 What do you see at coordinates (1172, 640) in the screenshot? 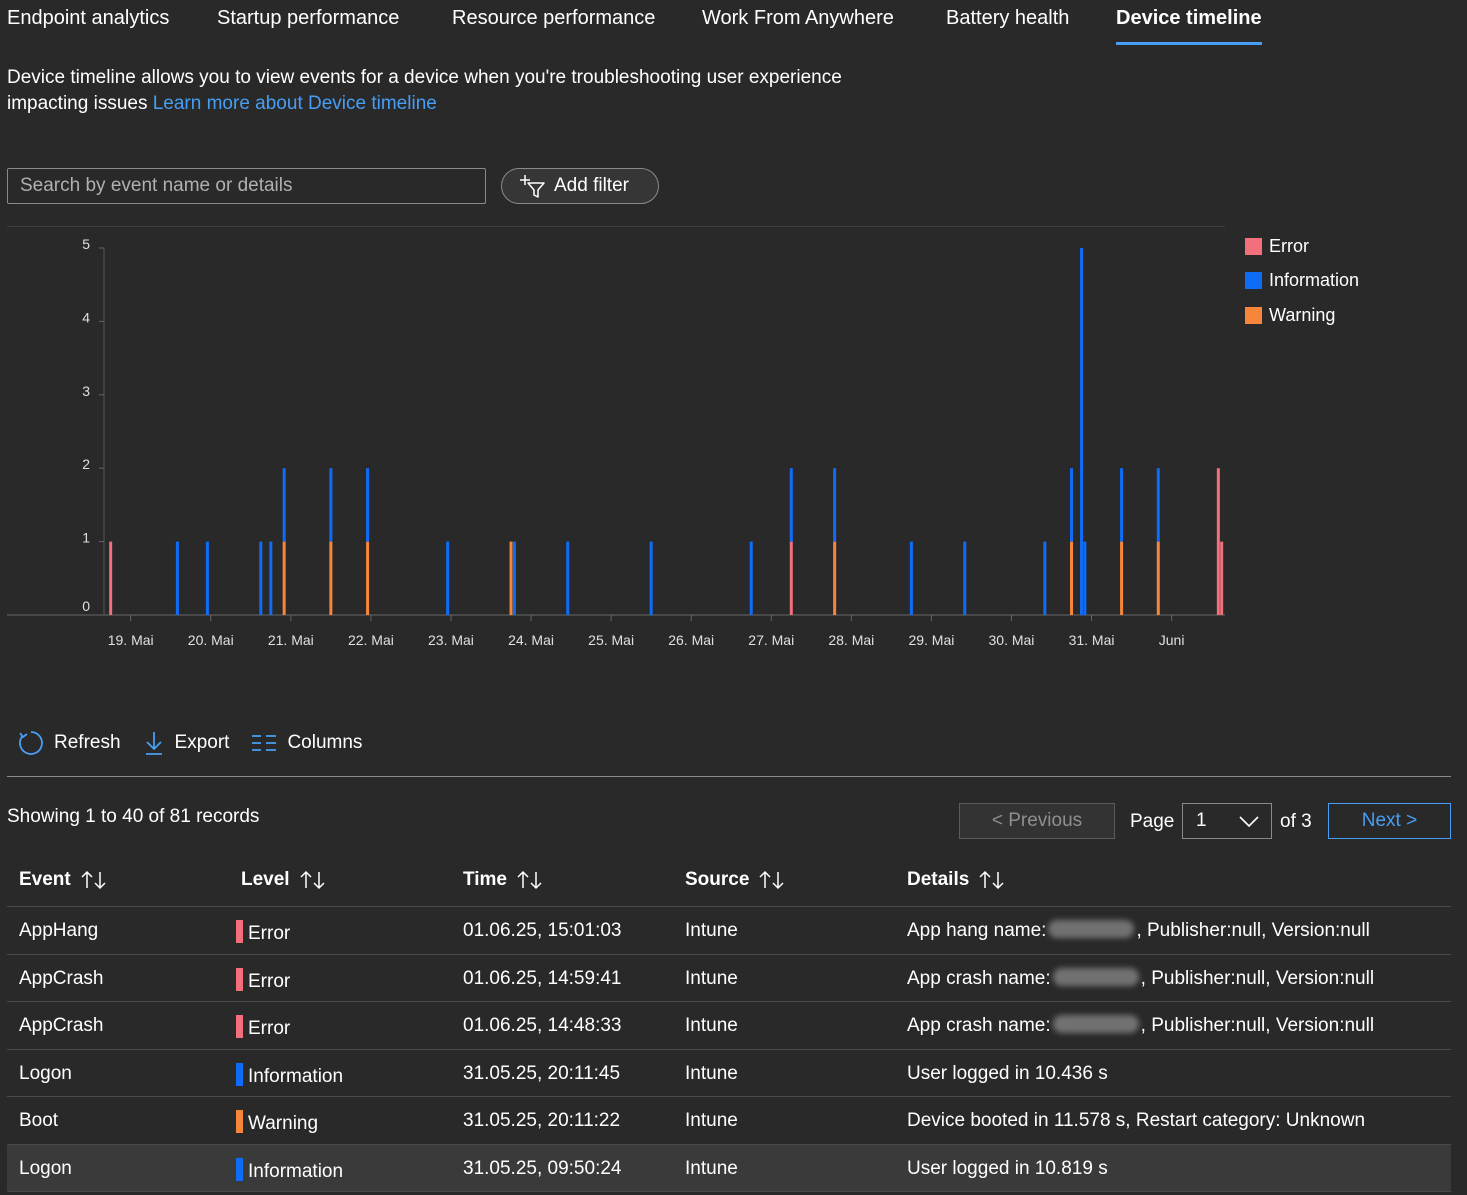
I see `x-tick-label: Juni` at bounding box center [1172, 640].